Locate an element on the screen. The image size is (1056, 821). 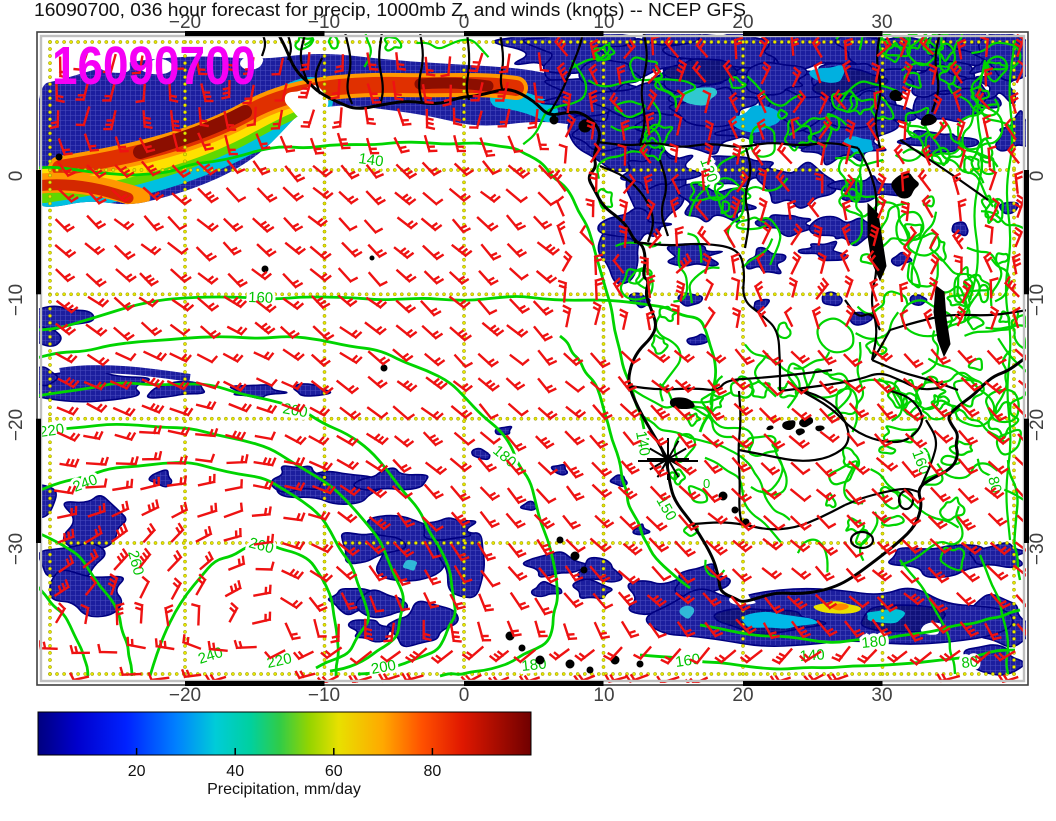
svg-text: Precipitation, mm/day is located at coordinates (284, 789).